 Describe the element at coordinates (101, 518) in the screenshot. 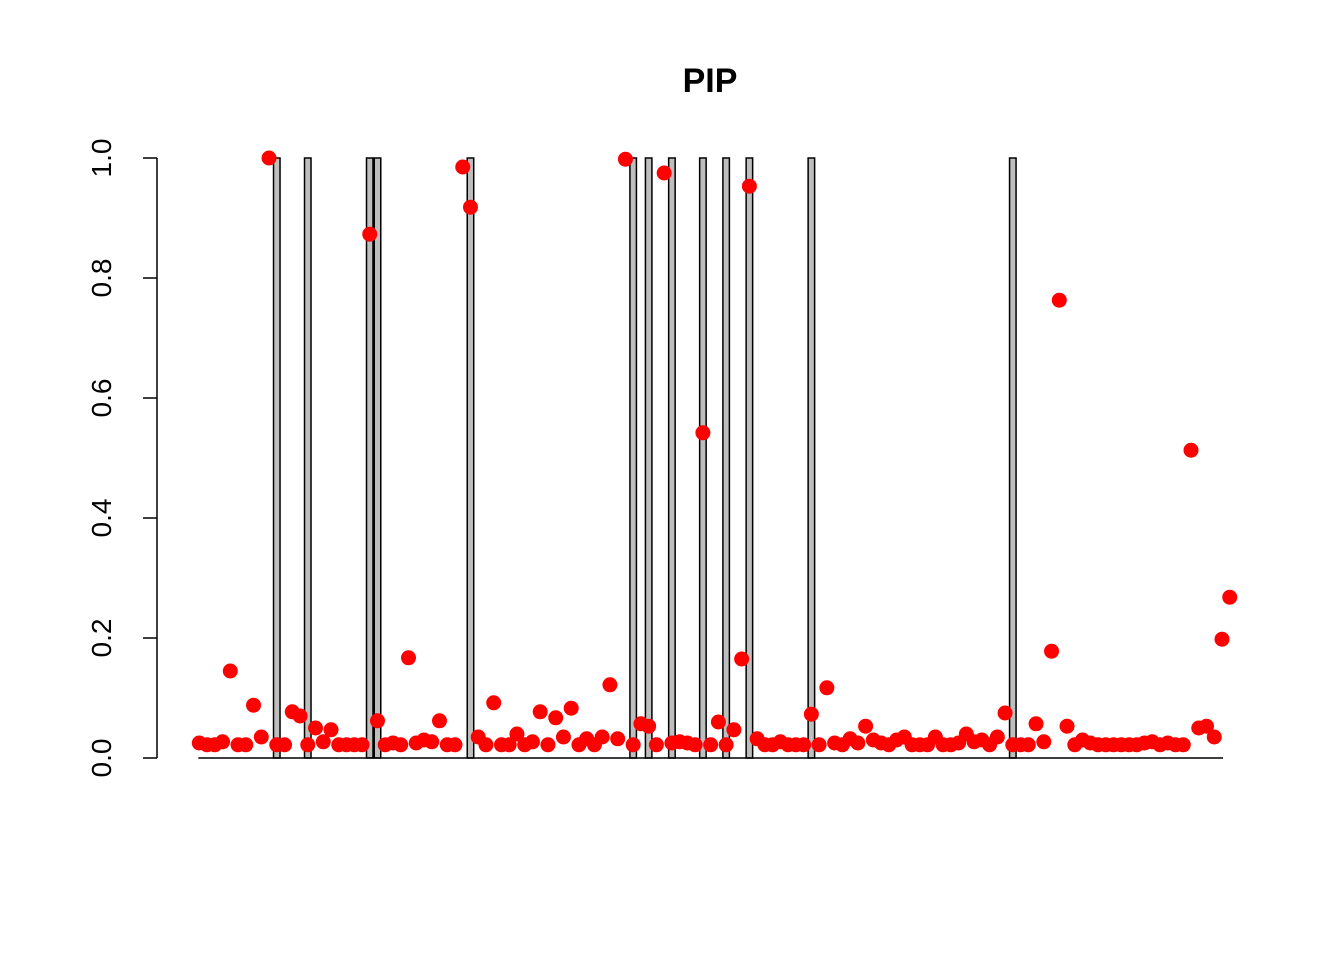

I see `y-tick-label: 0.4` at that location.